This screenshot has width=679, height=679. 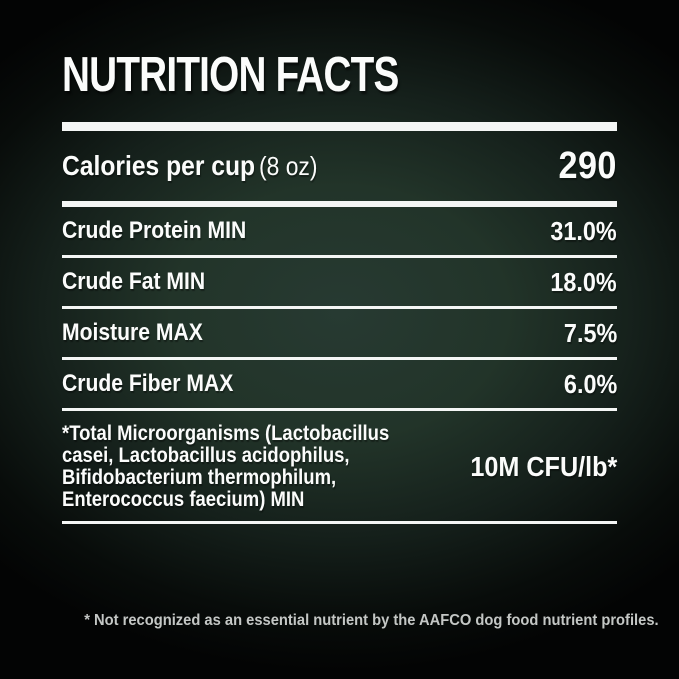 I want to click on divider-medium, so click(x=339, y=204).